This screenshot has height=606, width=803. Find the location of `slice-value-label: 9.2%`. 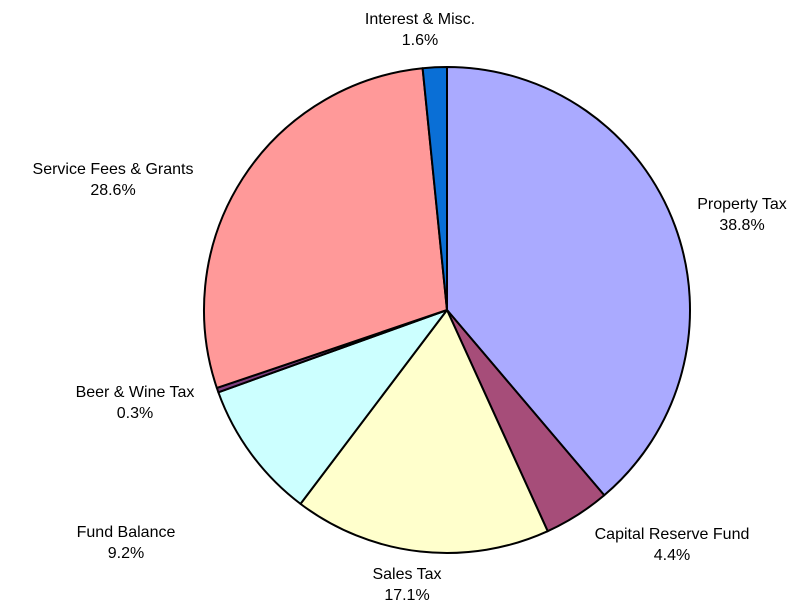

slice-value-label: 9.2% is located at coordinates (126, 553).